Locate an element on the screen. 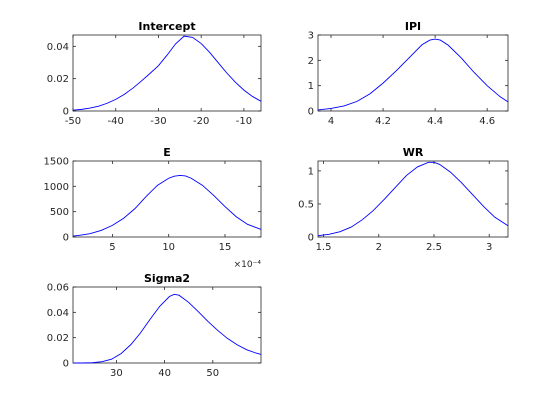  y-tick-label: 3 is located at coordinates (311, 36).